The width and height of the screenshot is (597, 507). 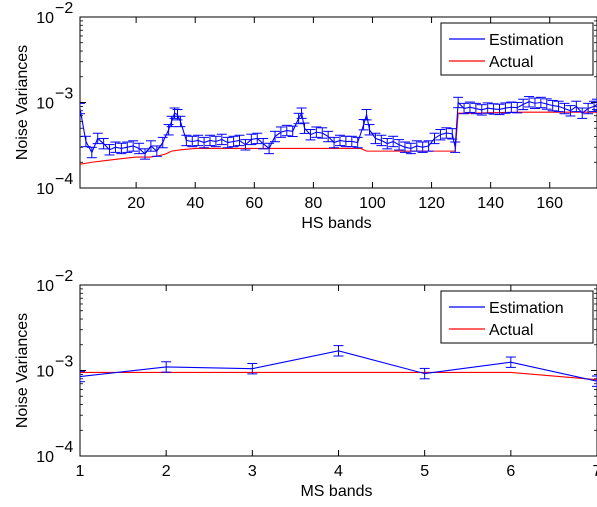 What do you see at coordinates (254, 203) in the screenshot?
I see `x-tick-label: 60` at bounding box center [254, 203].